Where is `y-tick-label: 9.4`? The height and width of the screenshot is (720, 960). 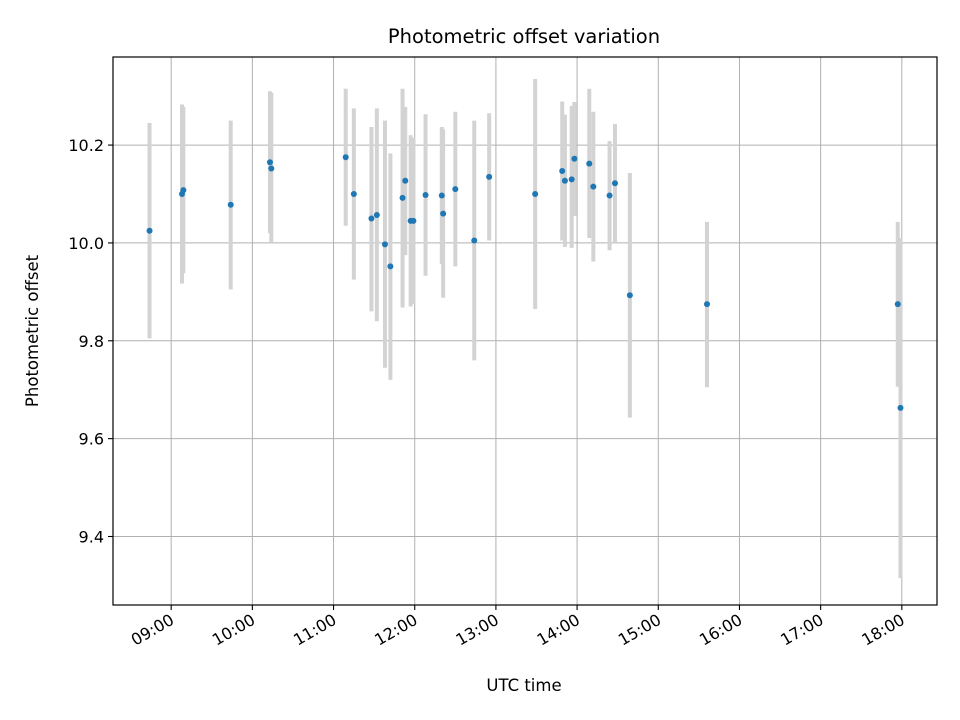
y-tick-label: 9.4 is located at coordinates (91, 537).